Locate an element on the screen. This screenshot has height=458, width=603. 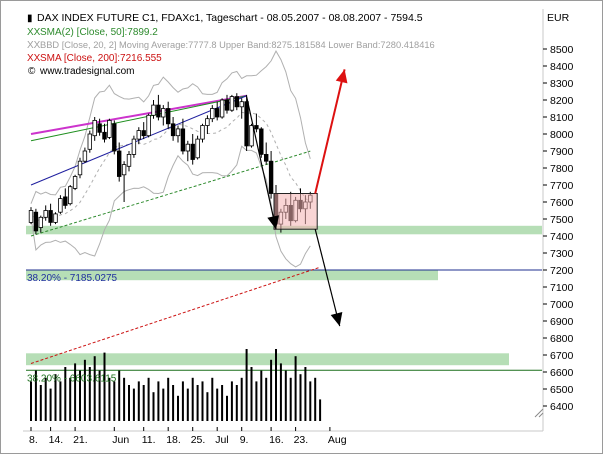
y-tick-label: 7100 is located at coordinates (562, 288).